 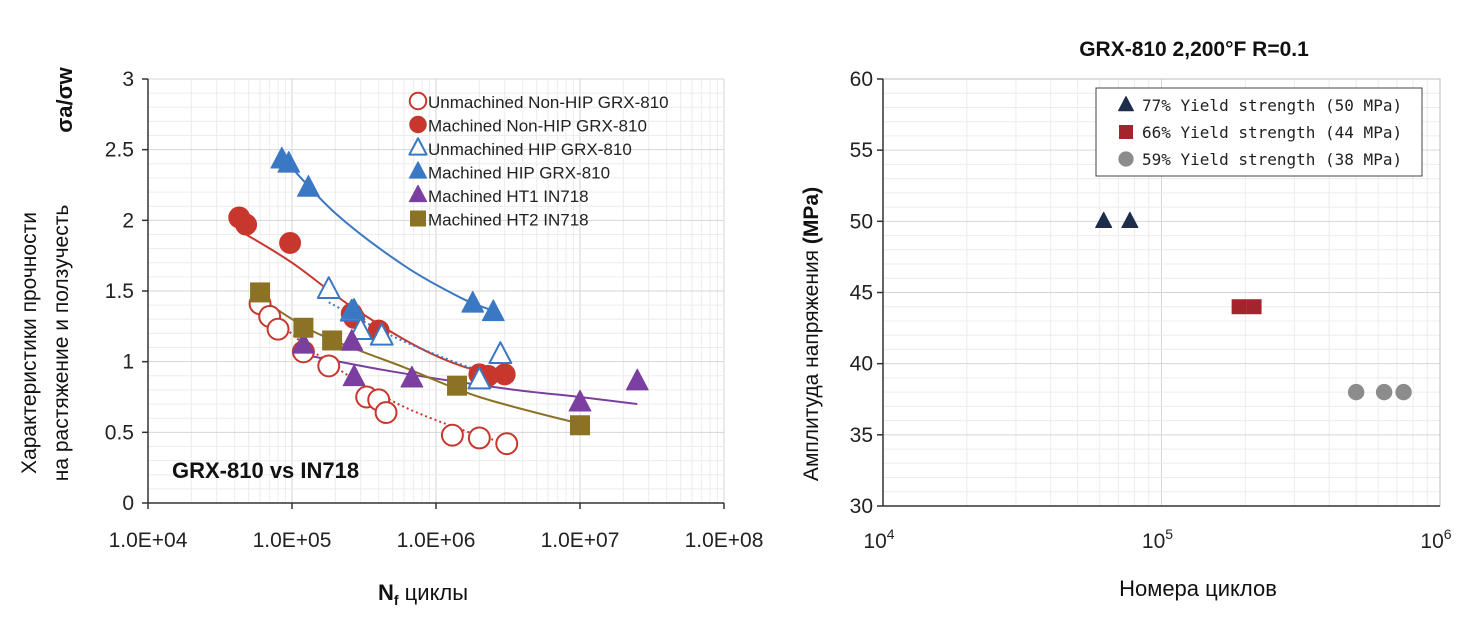 What do you see at coordinates (580, 540) in the screenshot?
I see `left-x-tick-label-3: 1.0E+07` at bounding box center [580, 540].